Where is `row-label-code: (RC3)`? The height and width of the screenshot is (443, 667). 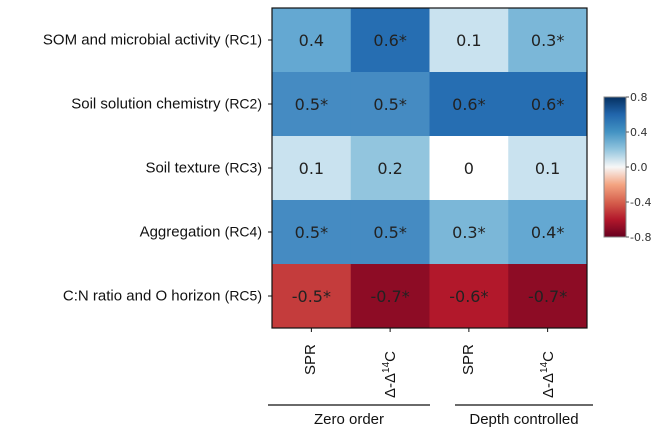 row-label-code: (RC3) is located at coordinates (243, 167).